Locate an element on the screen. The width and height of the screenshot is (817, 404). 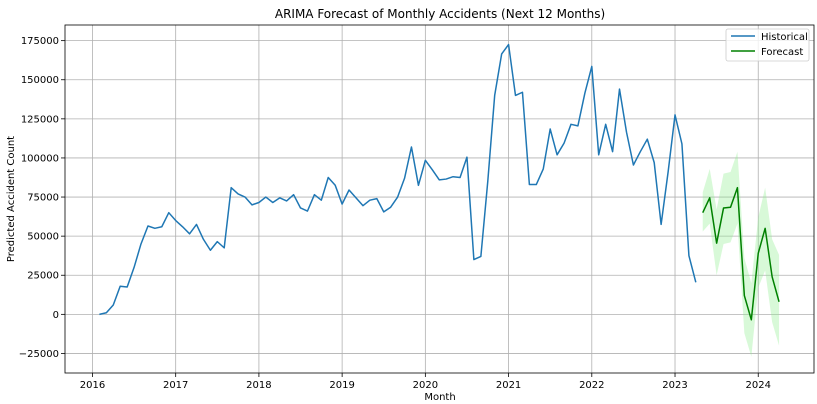
y-tick-label: 125000 is located at coordinates (40, 119).